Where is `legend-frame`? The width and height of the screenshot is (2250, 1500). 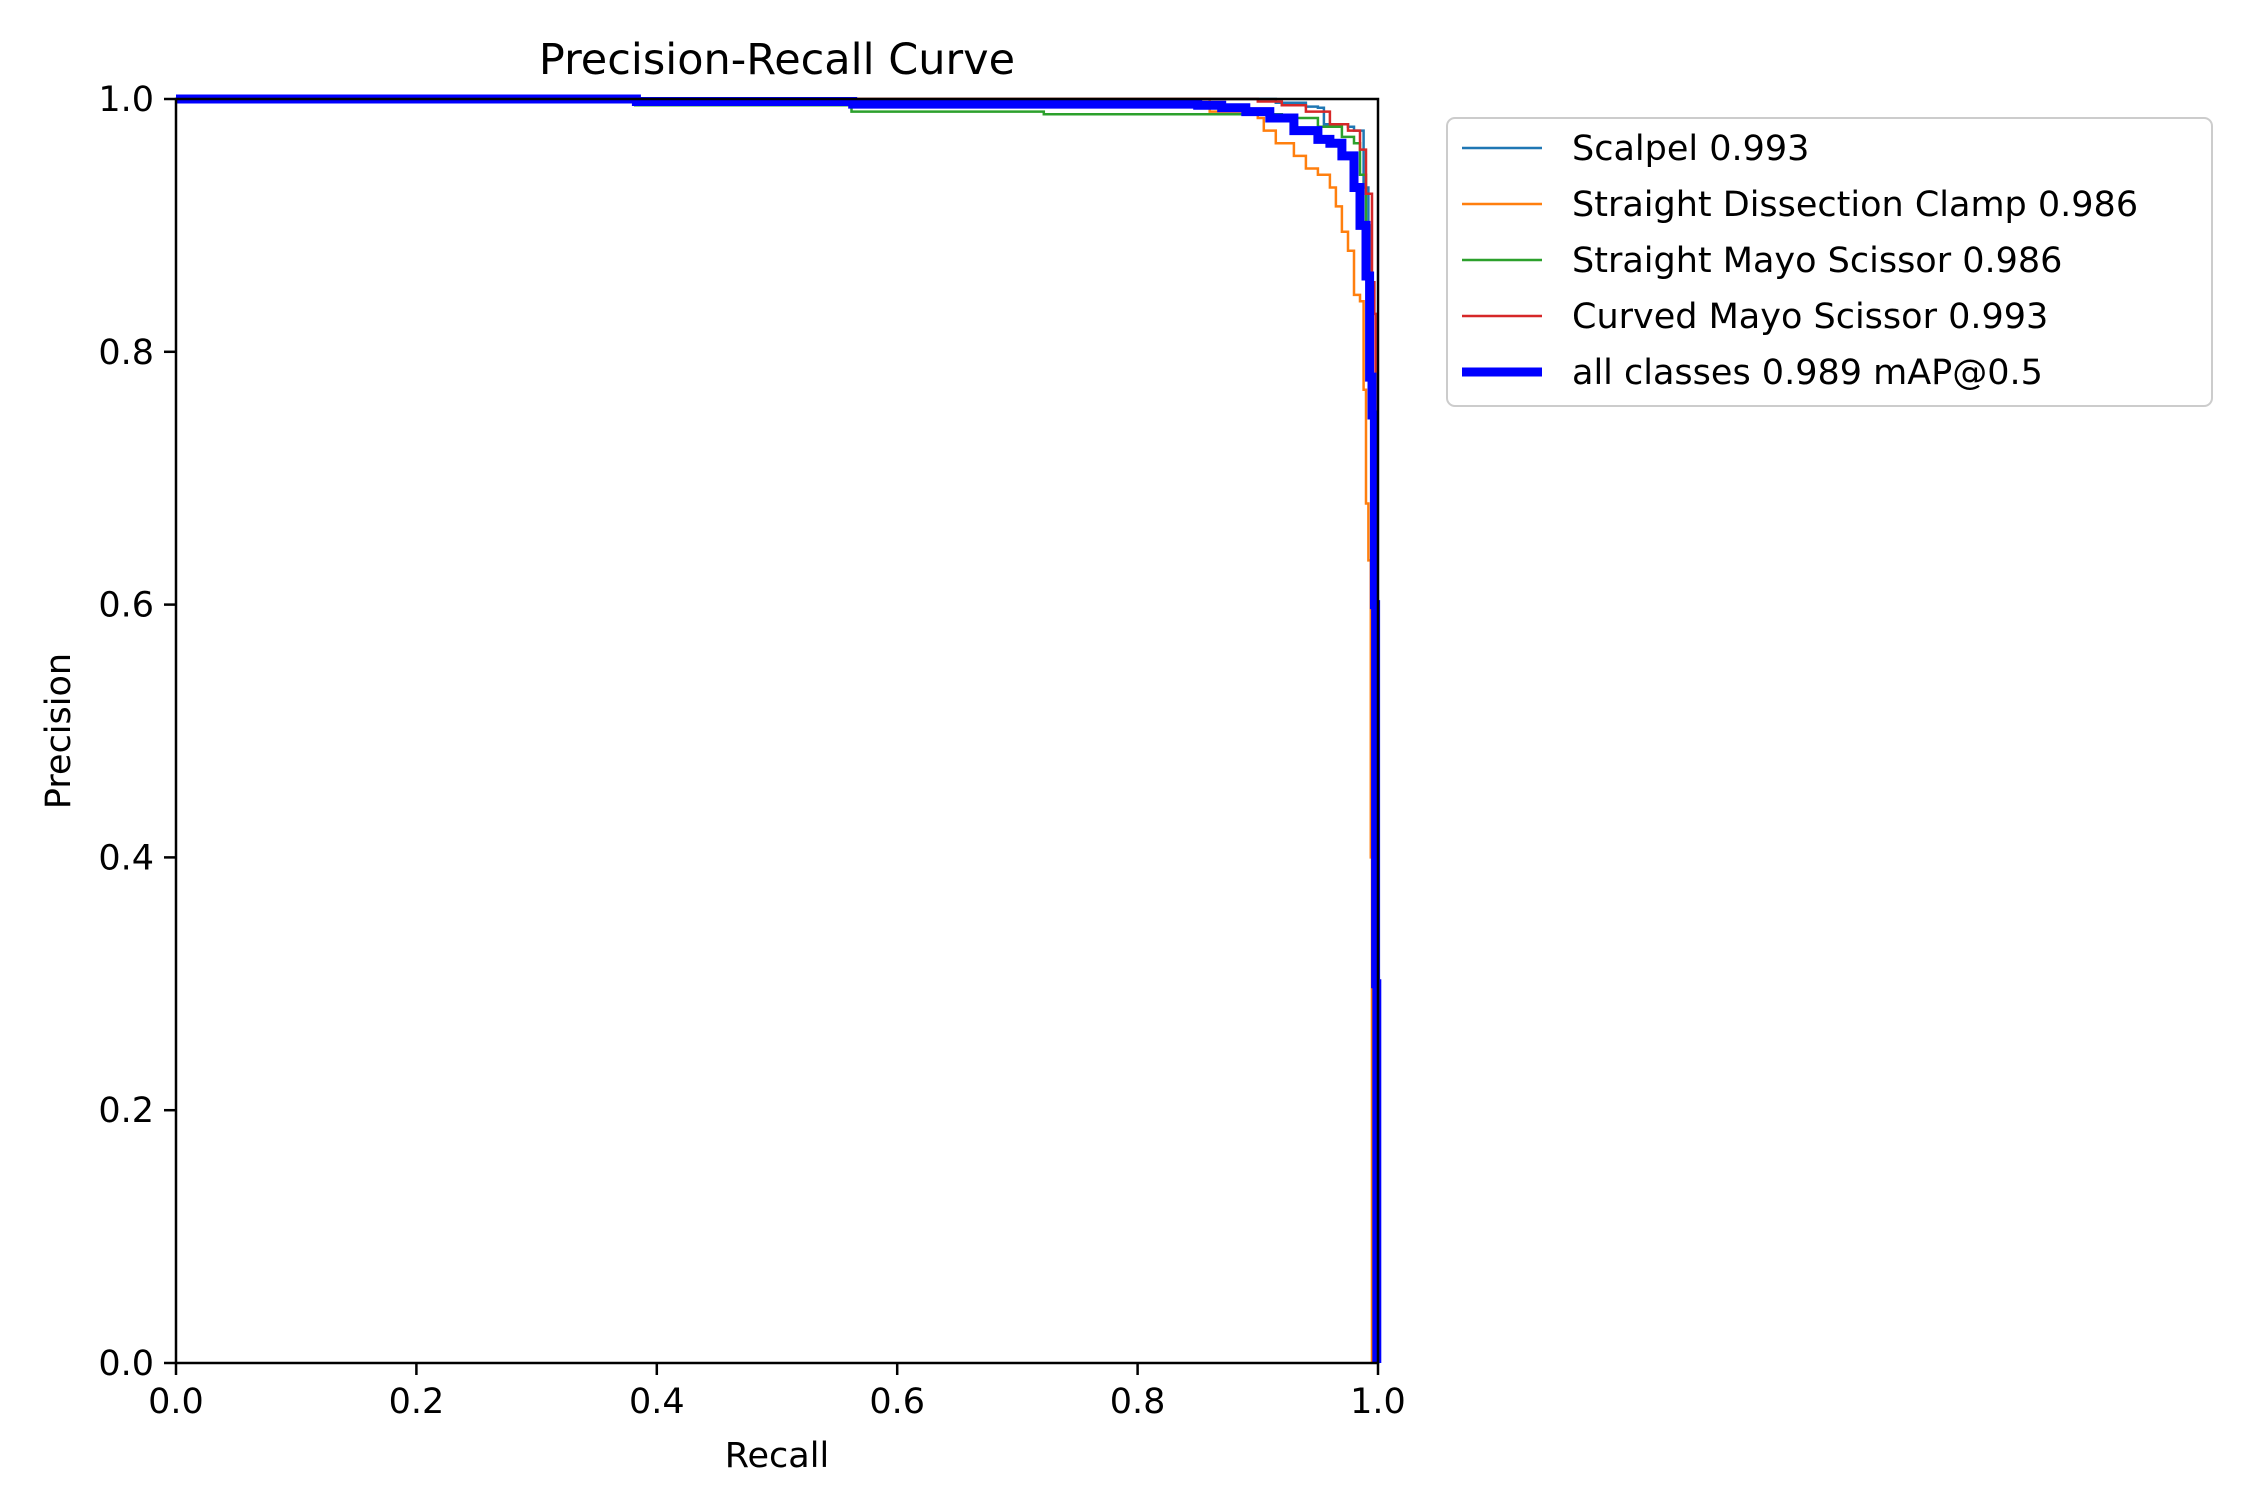
legend-frame is located at coordinates (1829, 262).